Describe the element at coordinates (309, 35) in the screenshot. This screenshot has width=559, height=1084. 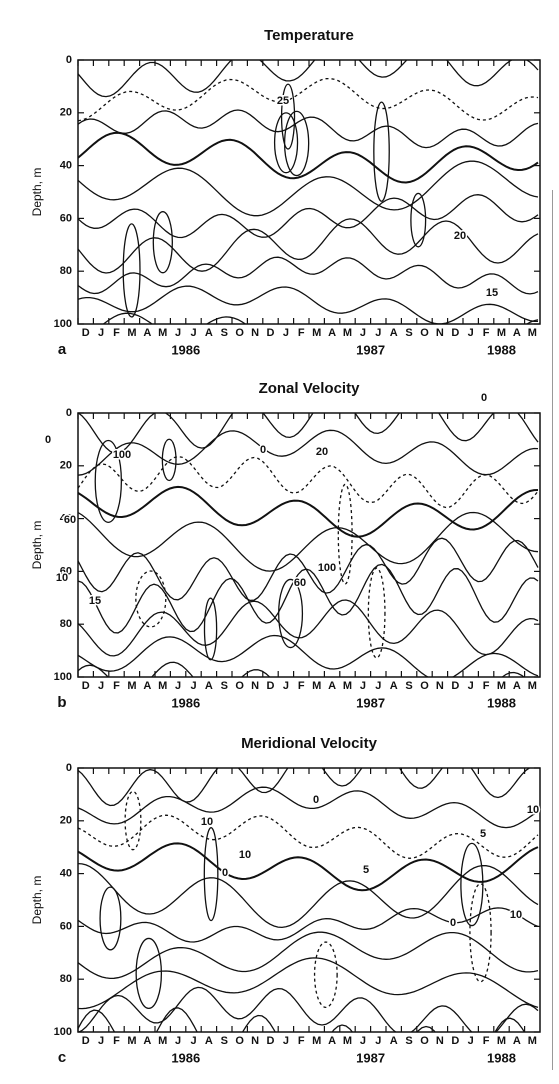
I see `panel-title: Temperature` at that location.